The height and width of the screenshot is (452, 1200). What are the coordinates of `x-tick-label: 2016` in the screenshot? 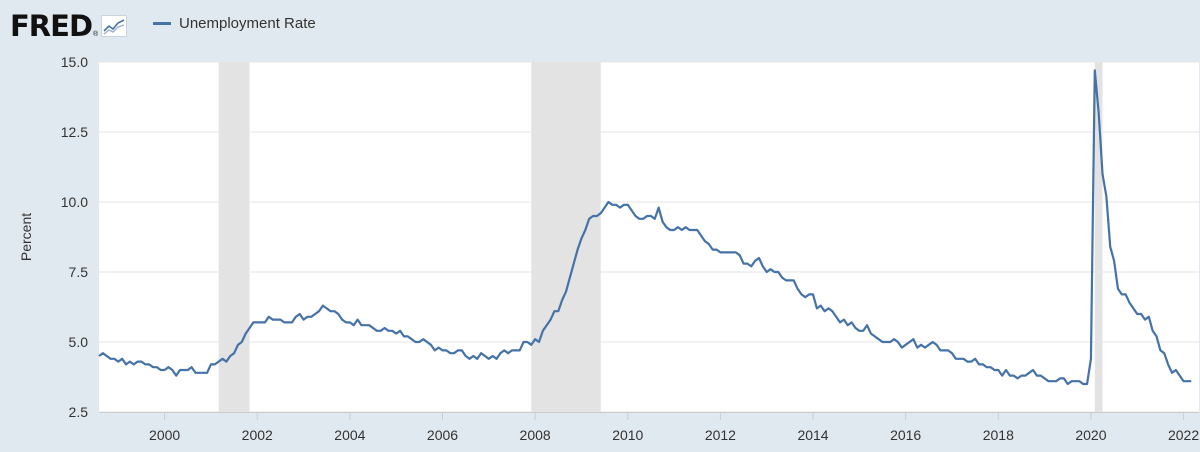 It's located at (905, 435).